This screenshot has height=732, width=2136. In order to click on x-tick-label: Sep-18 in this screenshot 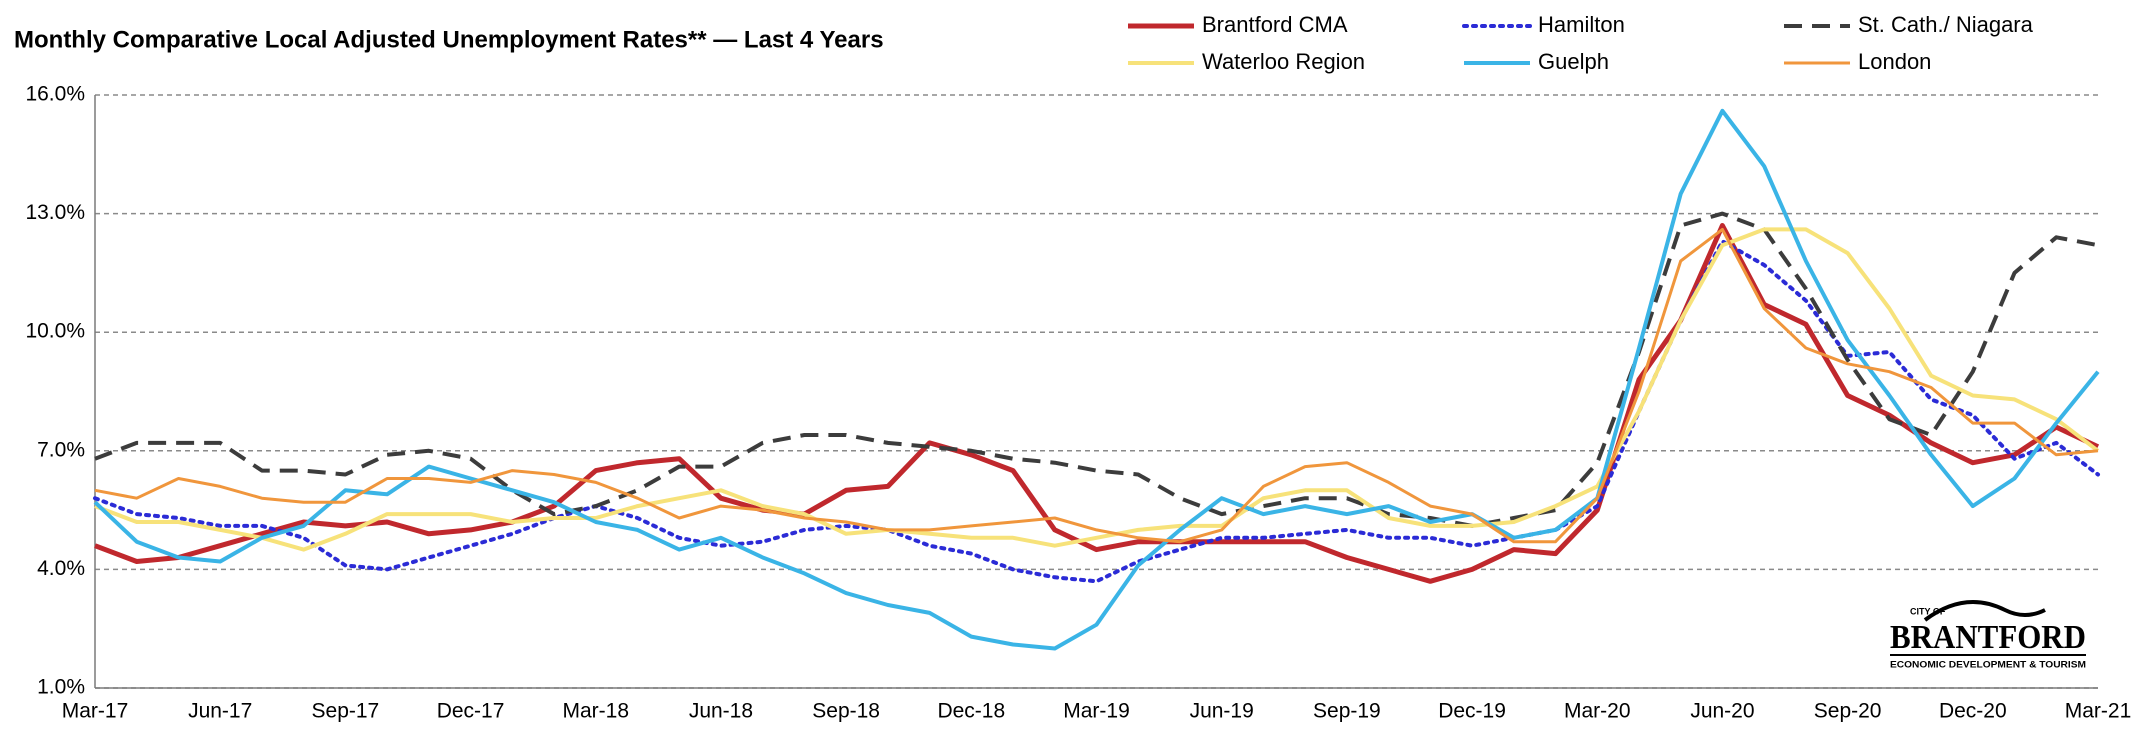, I will do `click(846, 711)`.